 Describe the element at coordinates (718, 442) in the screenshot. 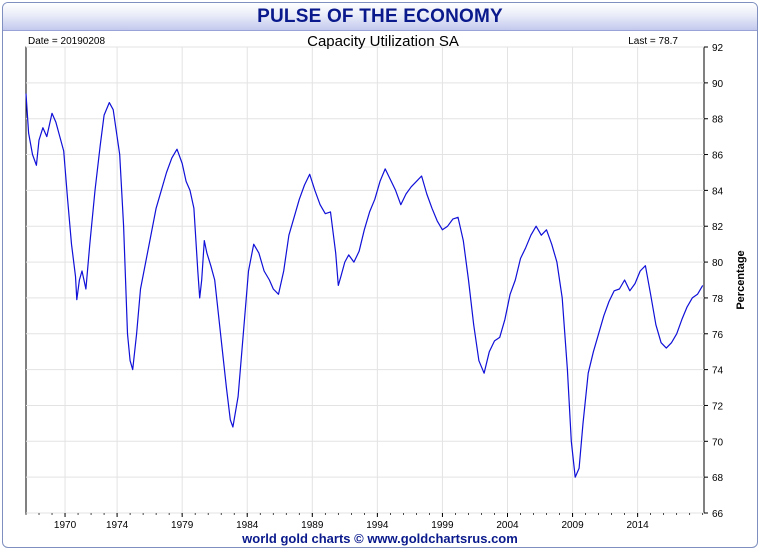

I see `y-tick-label: 70` at that location.